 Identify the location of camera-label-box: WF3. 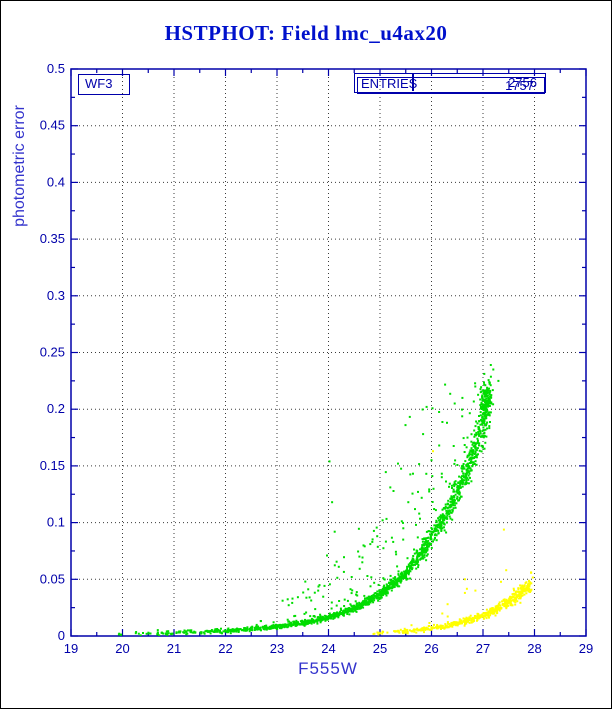
(104, 84).